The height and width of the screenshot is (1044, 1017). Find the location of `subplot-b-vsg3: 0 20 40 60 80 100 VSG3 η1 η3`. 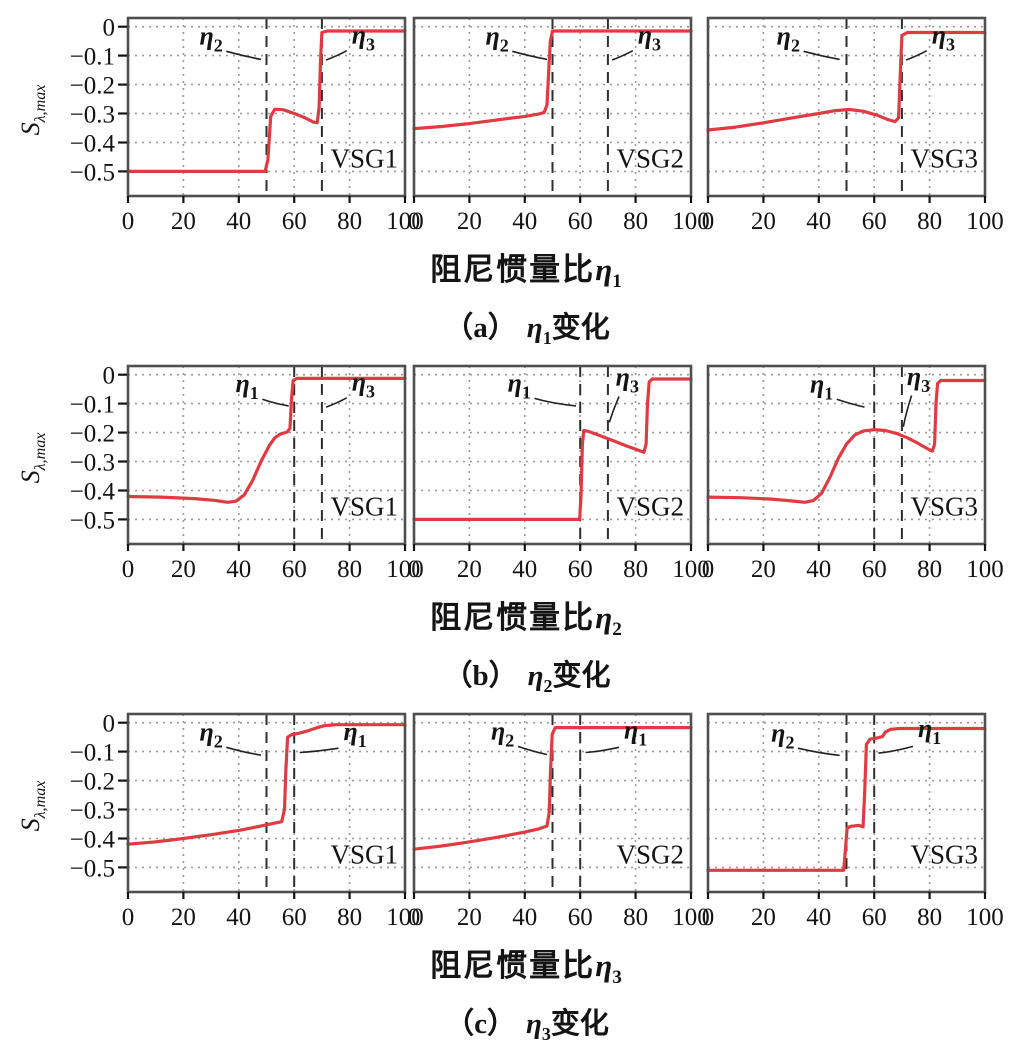

subplot-b-vsg3: 0 20 40 60 80 100 VSG3 η1 η3 is located at coordinates (853, 472).